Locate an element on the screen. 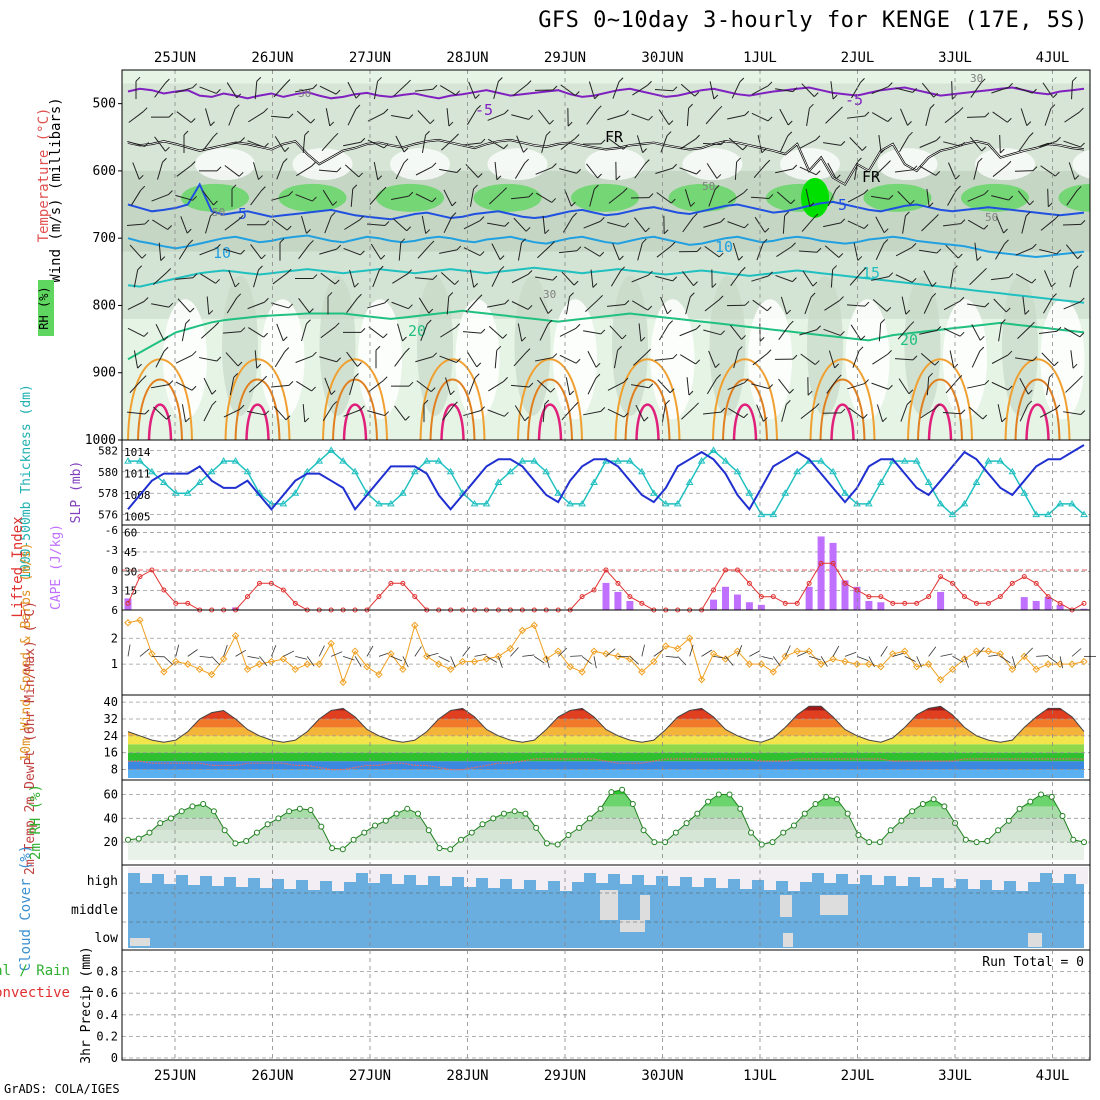  temp2m-ylabel: 2m Temp 2m DewPt (6hr Min/Max) (°C) is located at coordinates (30, 738).